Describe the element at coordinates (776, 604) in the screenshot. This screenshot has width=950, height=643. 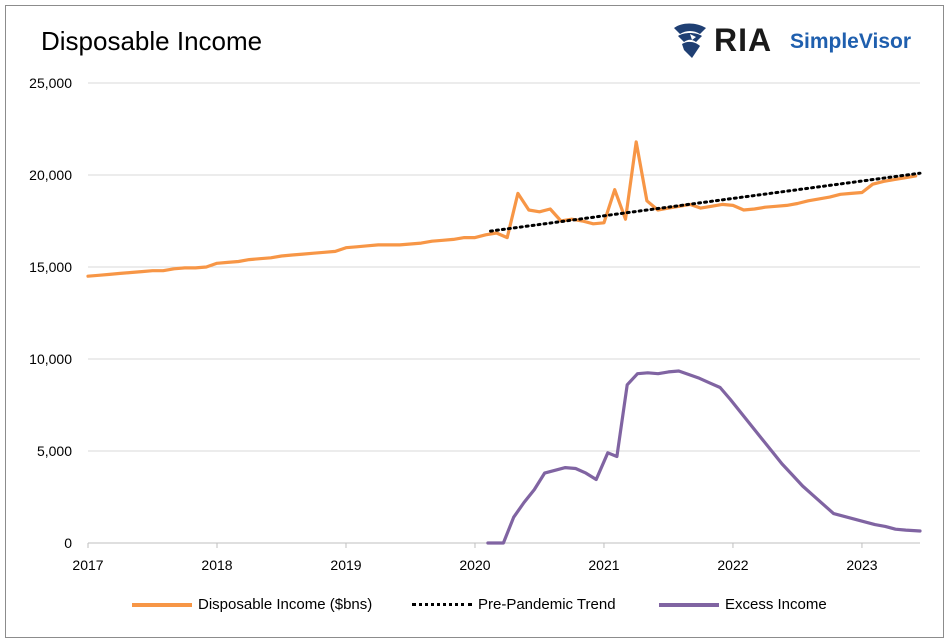
I see `legend-label-excess-income: Excess Income` at that location.